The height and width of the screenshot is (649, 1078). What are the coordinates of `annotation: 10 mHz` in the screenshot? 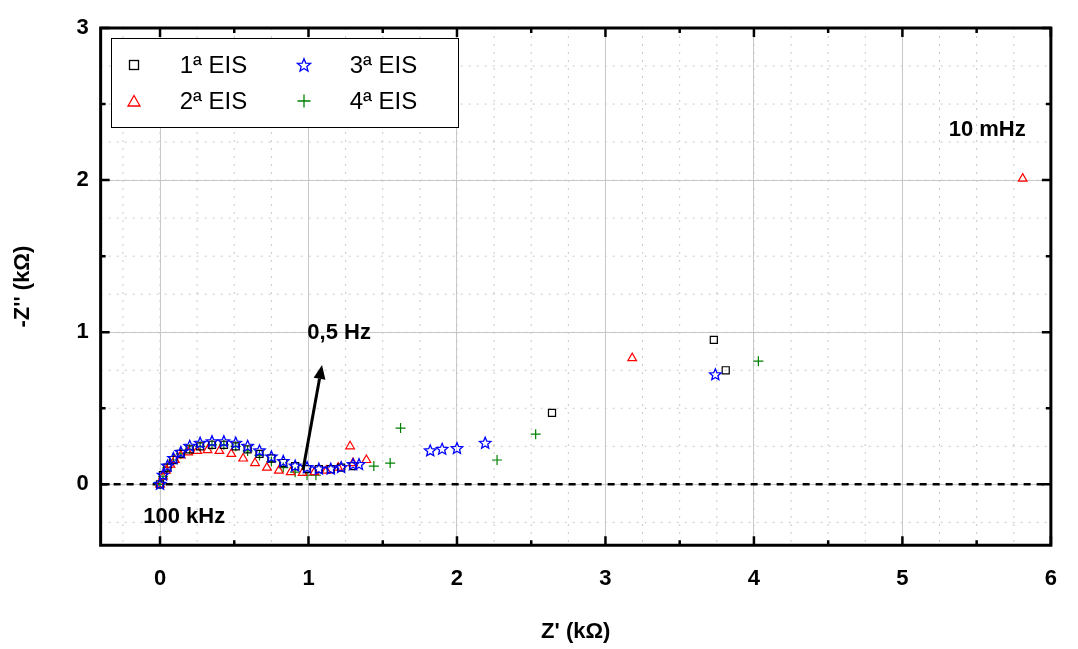 It's located at (987, 128).